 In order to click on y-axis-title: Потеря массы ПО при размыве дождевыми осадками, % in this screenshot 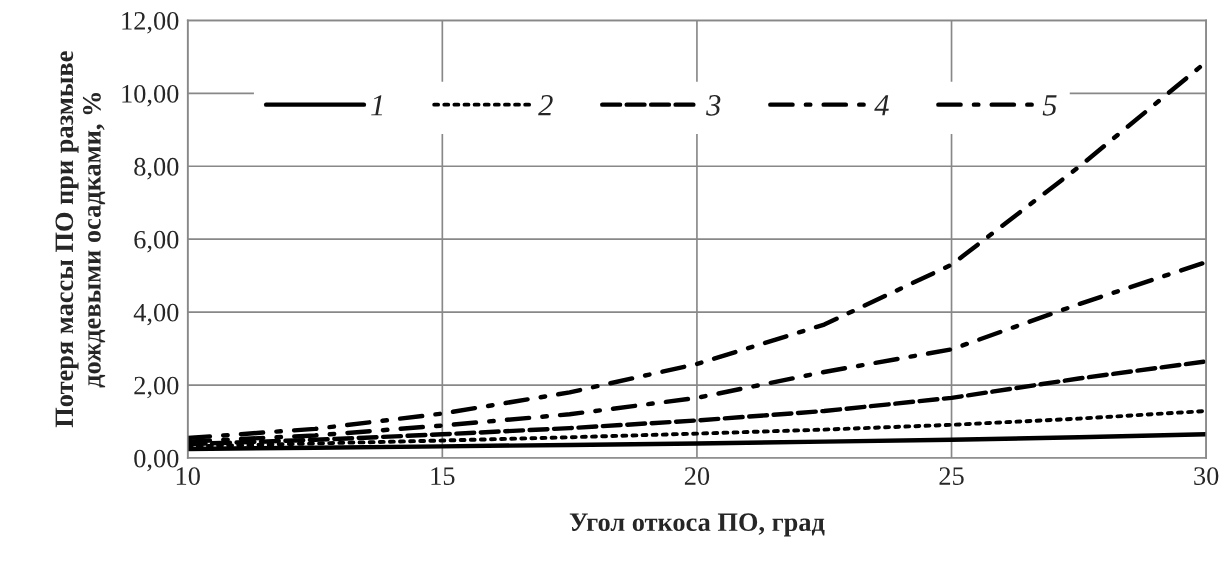, I will do `click(80, 239)`.